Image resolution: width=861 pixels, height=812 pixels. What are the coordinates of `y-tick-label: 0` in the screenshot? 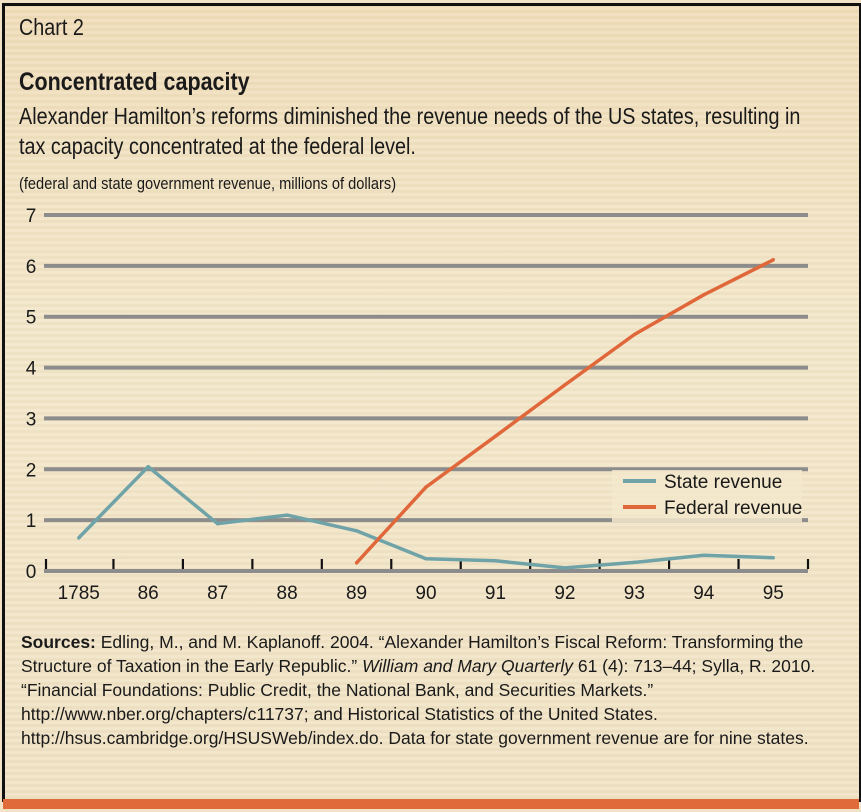 It's located at (31, 572).